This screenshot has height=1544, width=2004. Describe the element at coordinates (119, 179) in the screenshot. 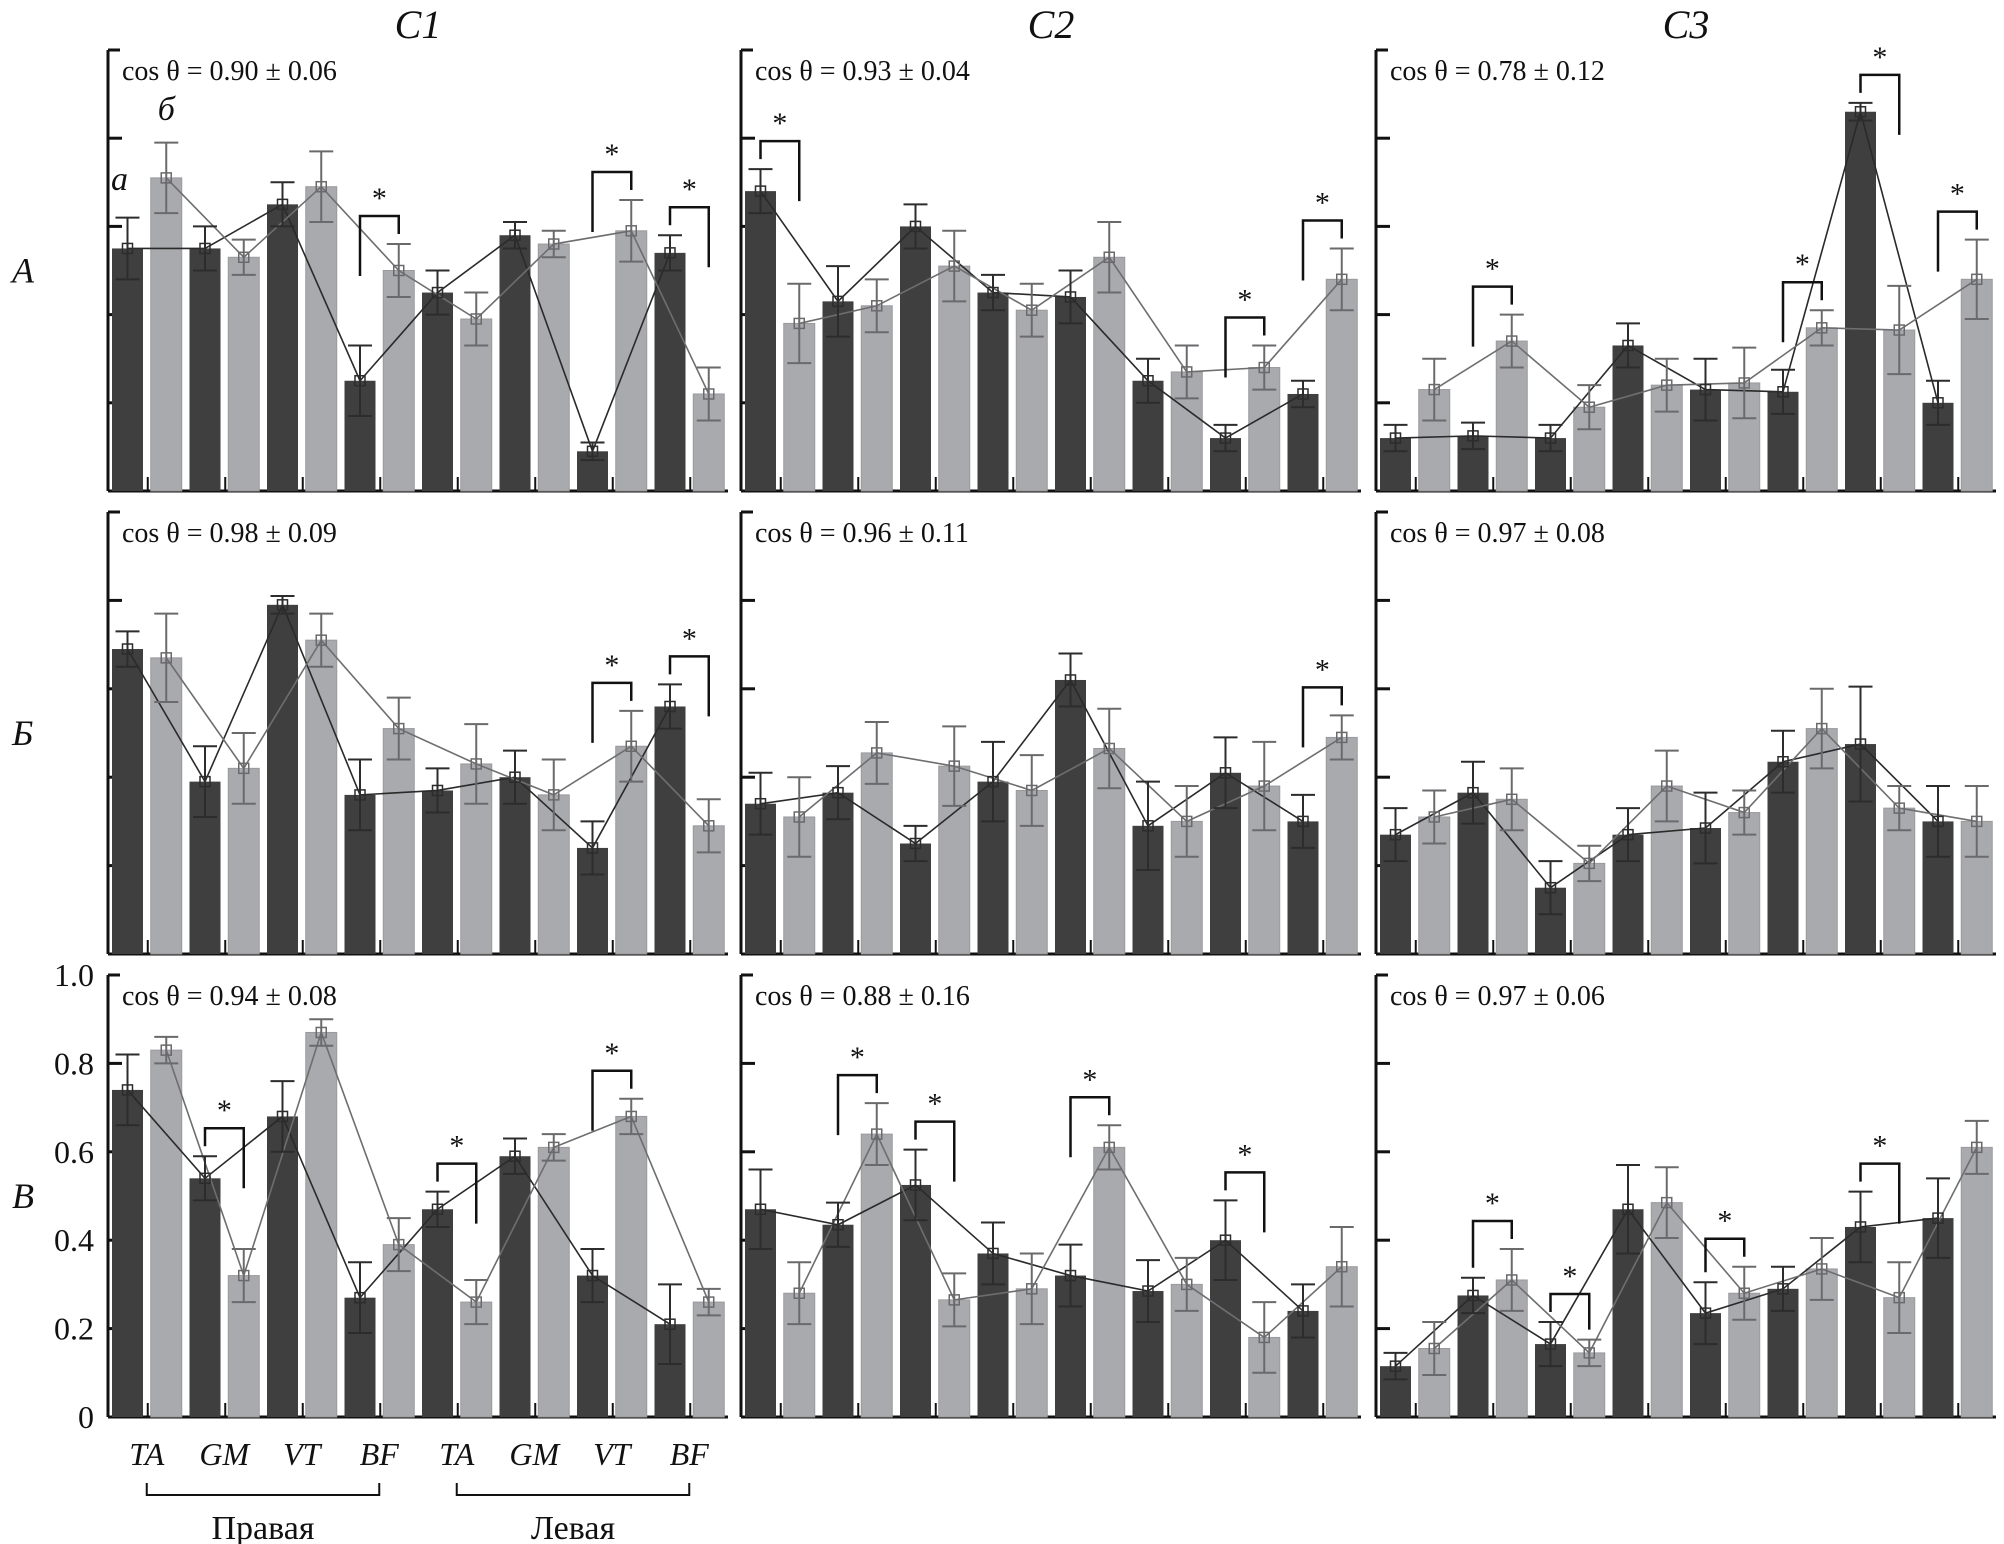

I see `series-a-annotation: а` at that location.